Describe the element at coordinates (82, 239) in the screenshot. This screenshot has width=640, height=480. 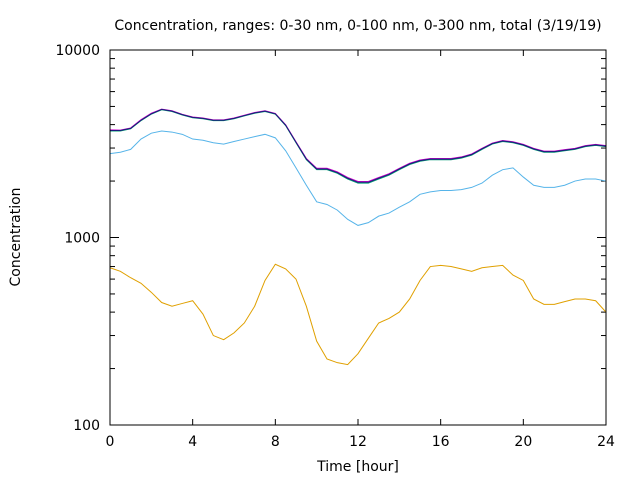
I see `y-tick-label: 1000` at that location.